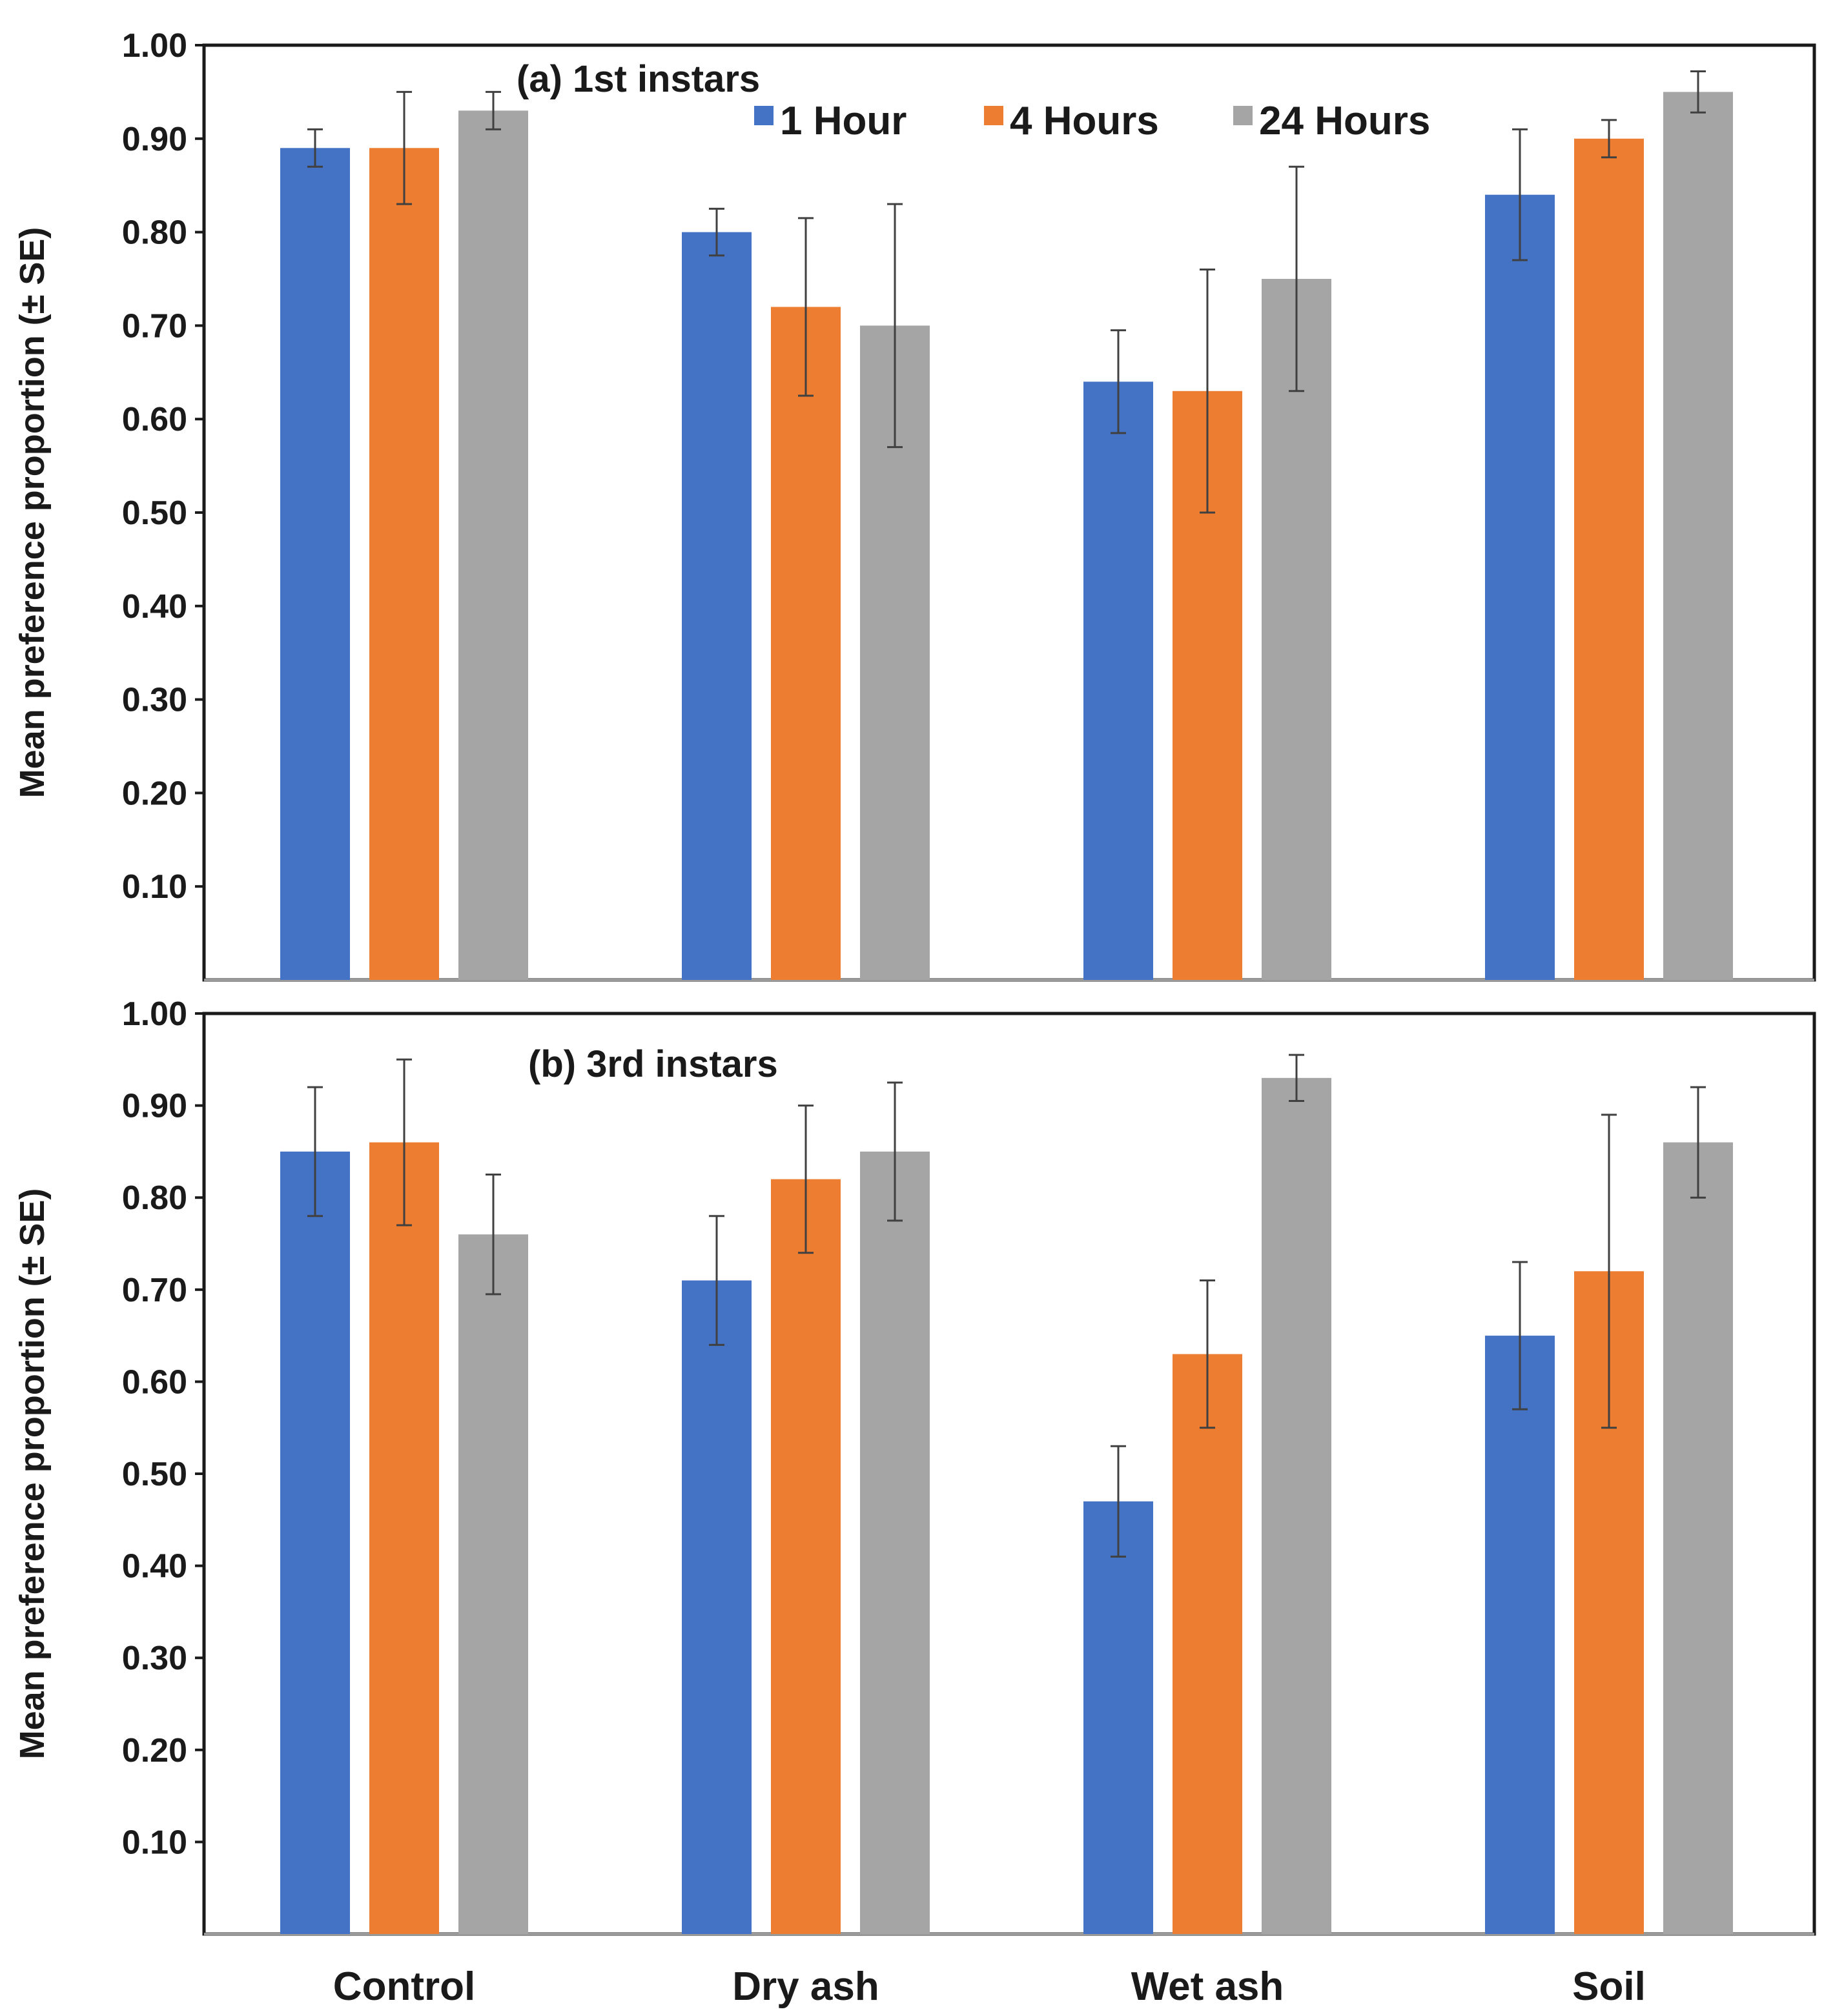 The image size is (1824, 2016). What do you see at coordinates (1609, 559) in the screenshot?
I see `bar-soil-4-hours` at bounding box center [1609, 559].